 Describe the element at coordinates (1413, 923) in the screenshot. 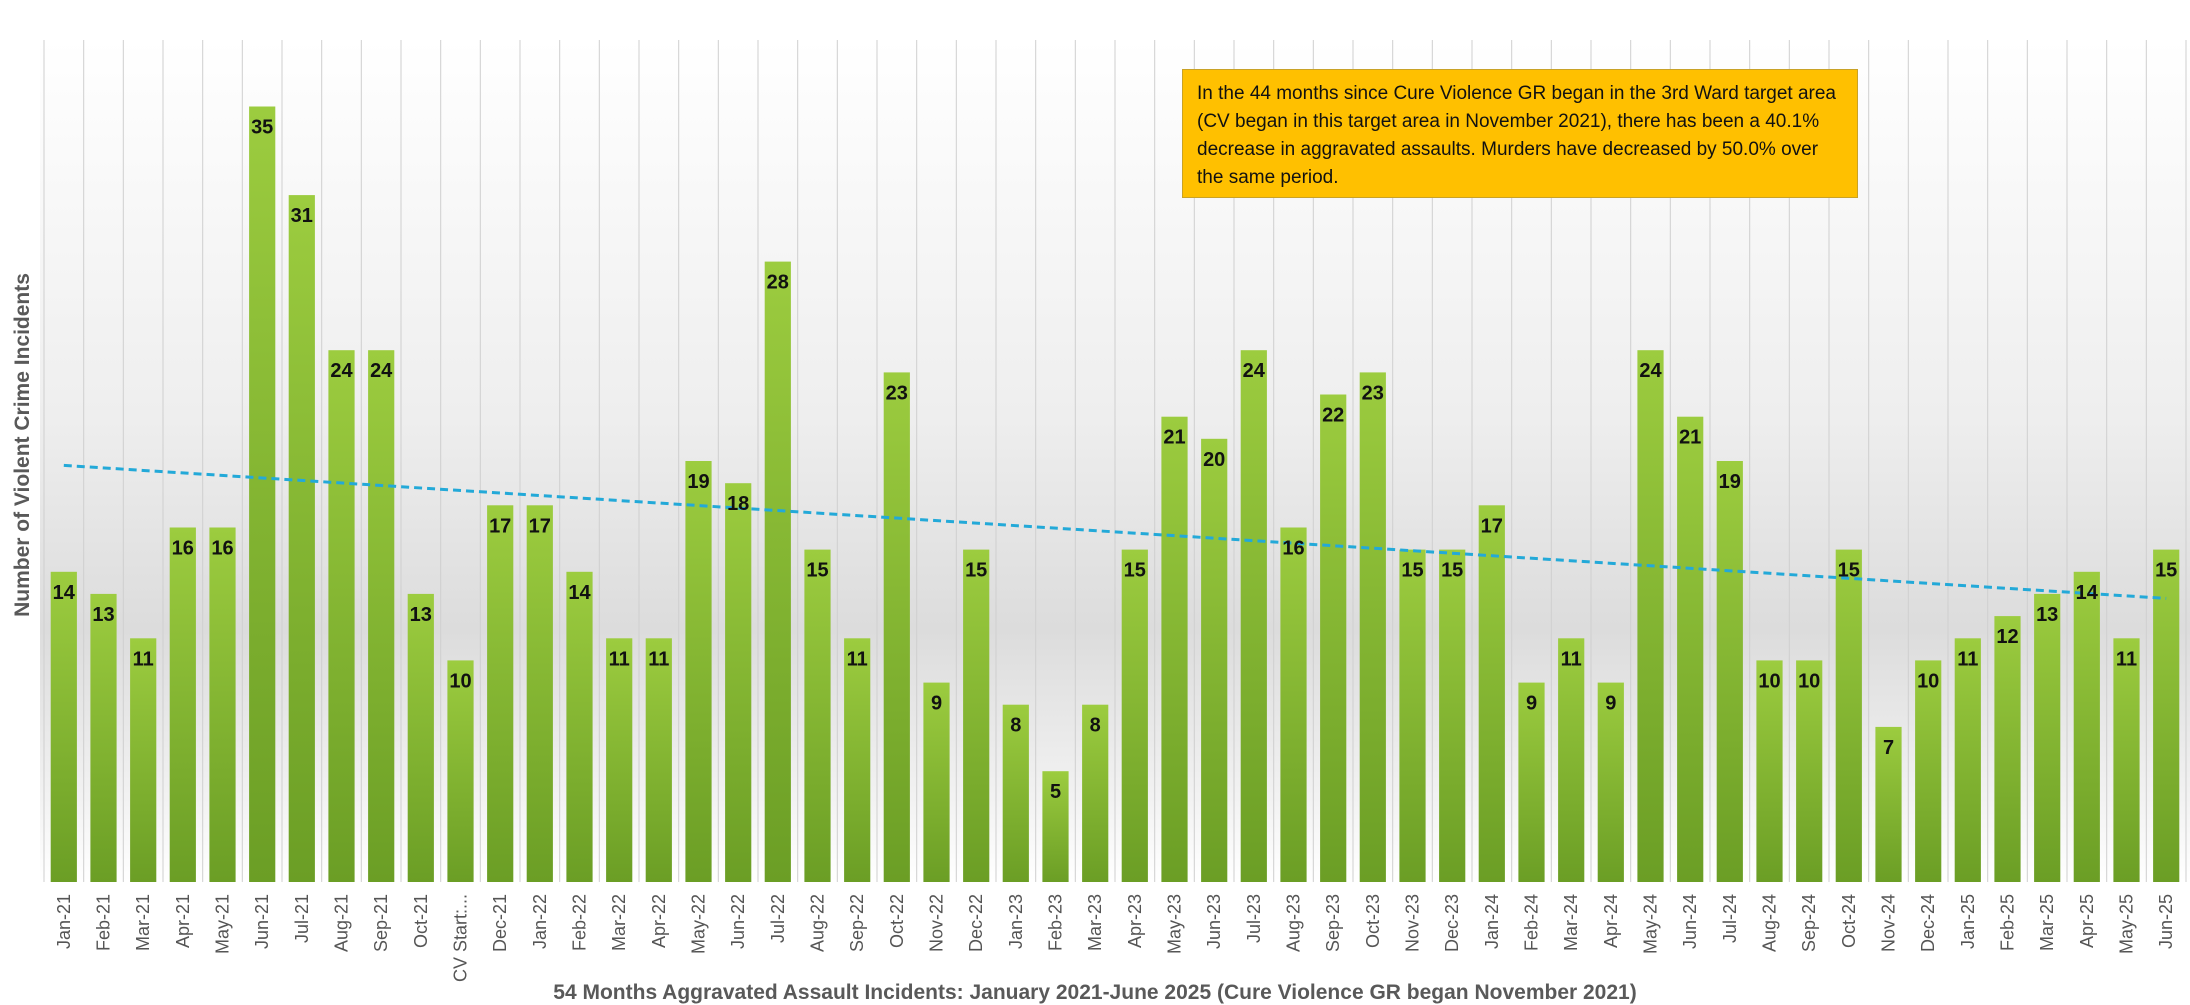

I see `x-tick-label: Nov-23` at that location.